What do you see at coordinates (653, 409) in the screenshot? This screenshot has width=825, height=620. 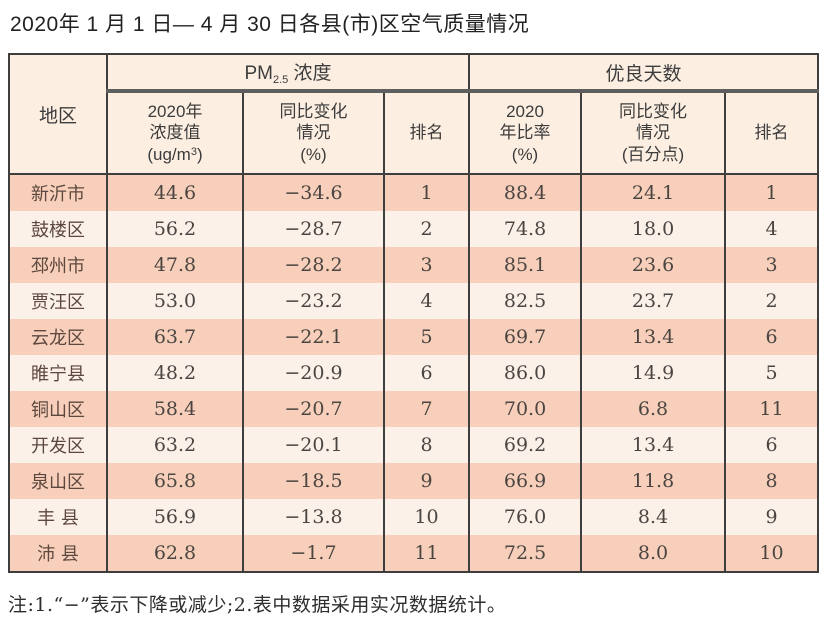 I see `cell-days-change: 6.8` at bounding box center [653, 409].